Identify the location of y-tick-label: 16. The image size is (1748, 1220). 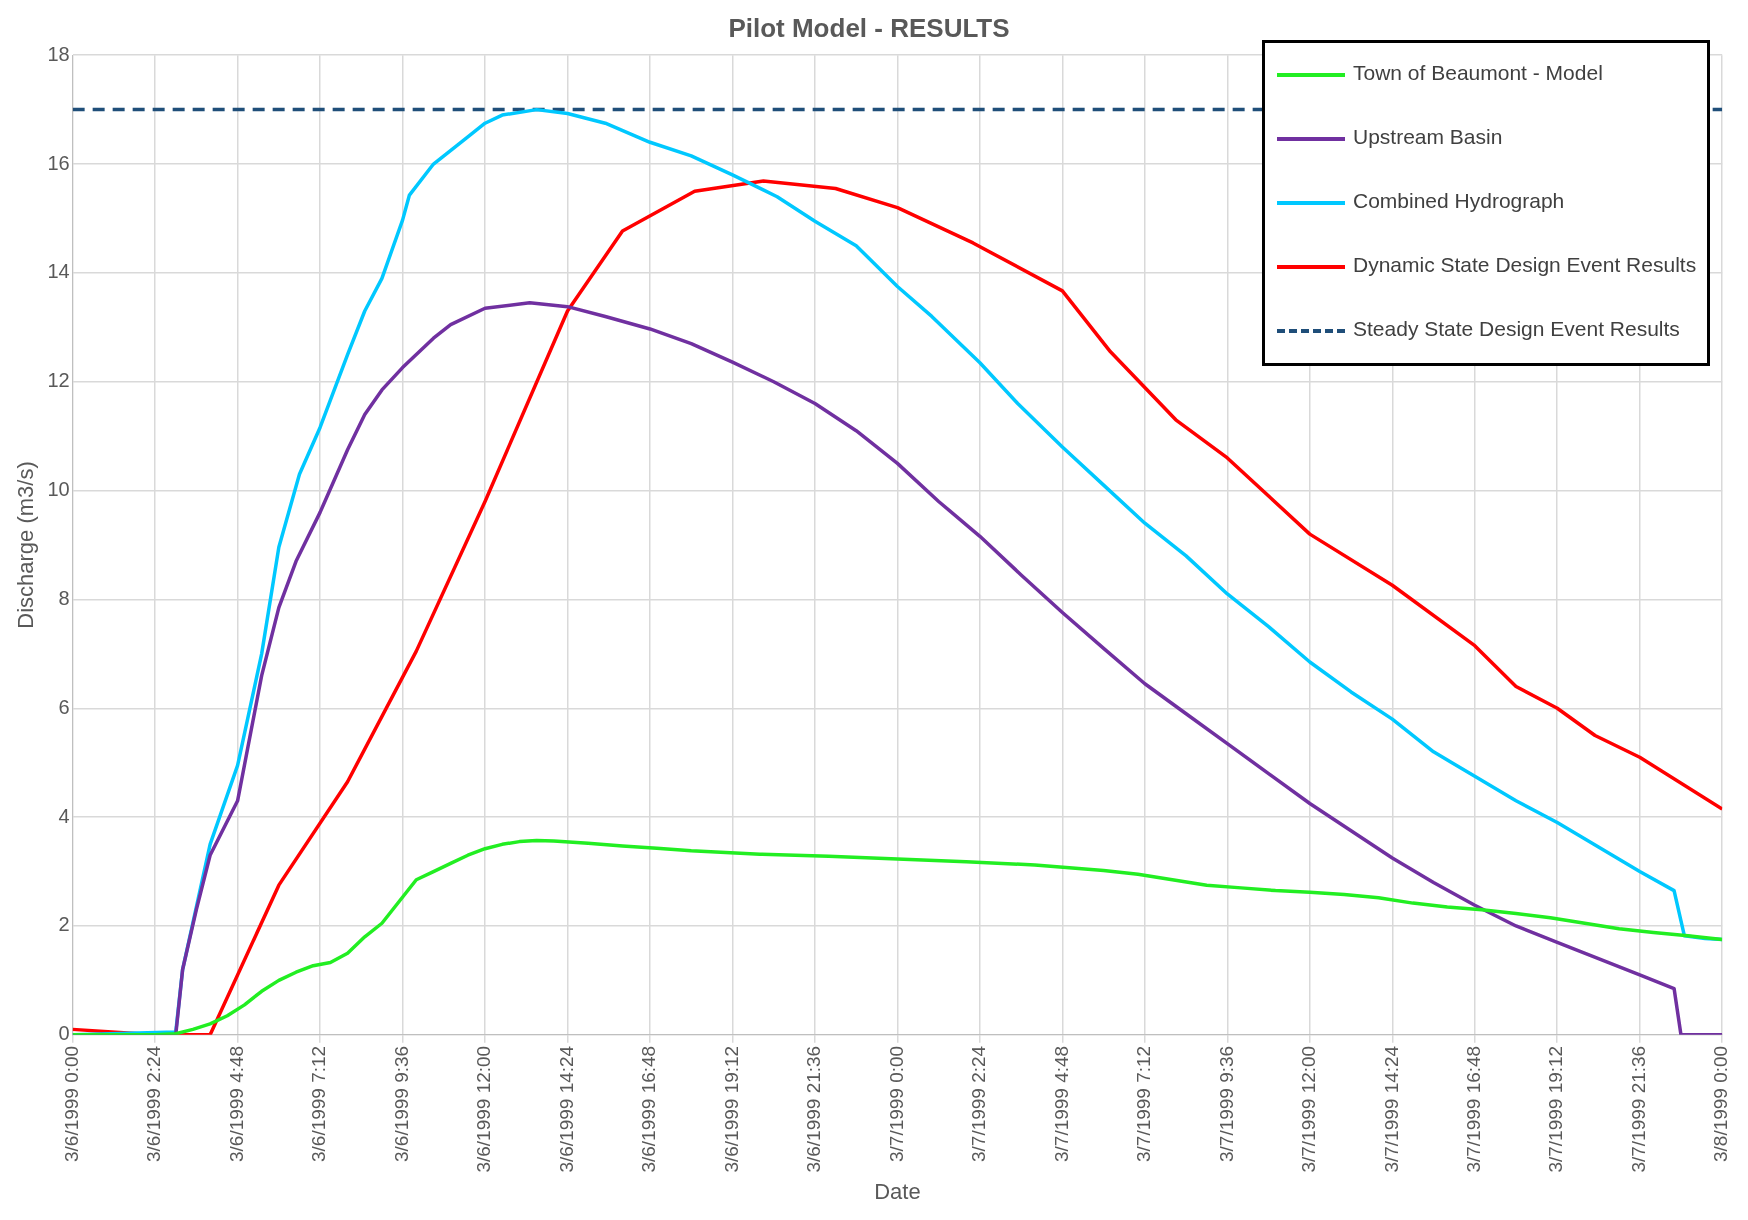
(58, 162).